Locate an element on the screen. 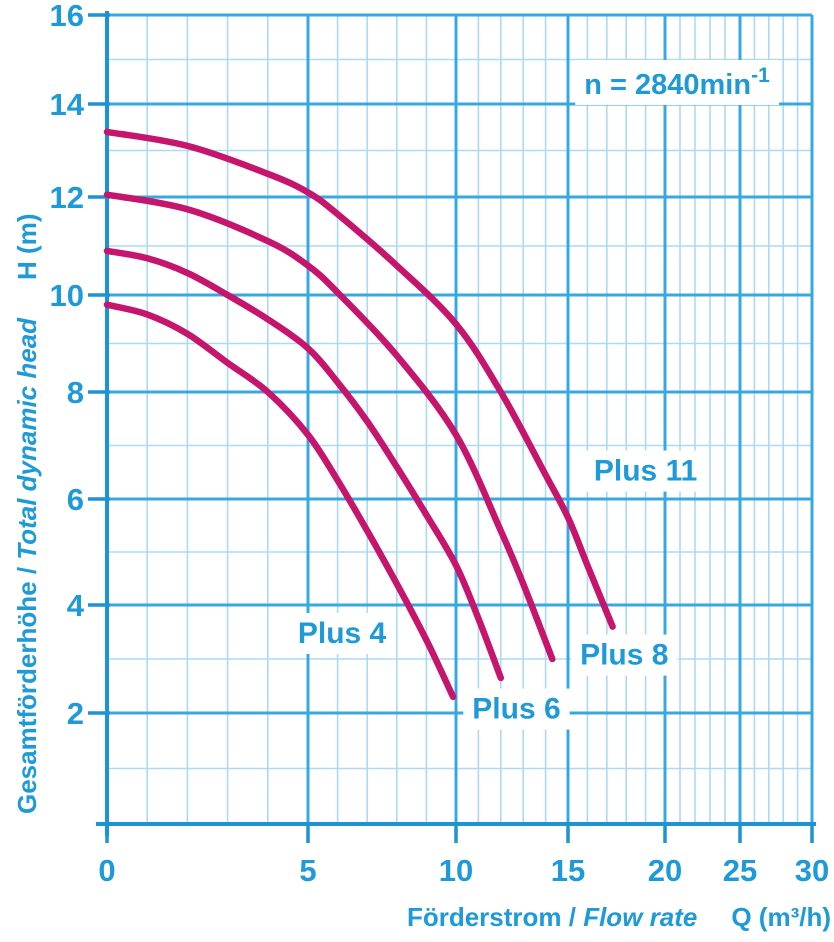 The image size is (834, 942). annotation-rotation-speed: n = 2840min-1 is located at coordinates (677, 82).